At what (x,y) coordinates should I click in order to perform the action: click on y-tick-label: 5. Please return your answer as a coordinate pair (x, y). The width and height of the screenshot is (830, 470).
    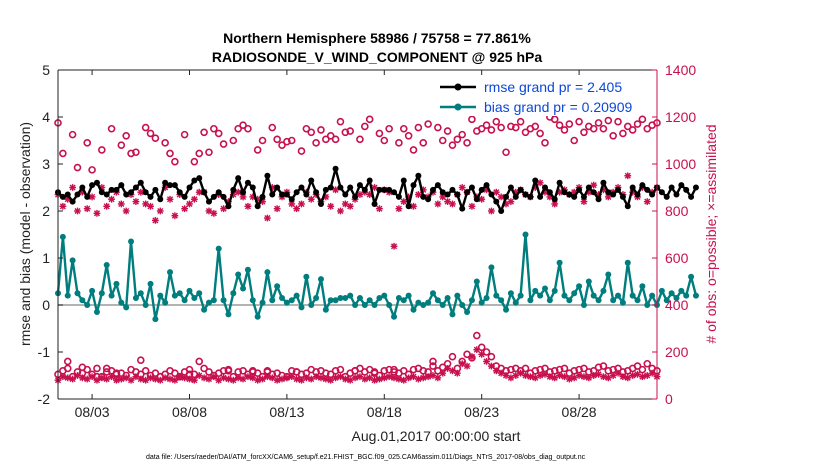
    Looking at the image, I should click on (46, 70).